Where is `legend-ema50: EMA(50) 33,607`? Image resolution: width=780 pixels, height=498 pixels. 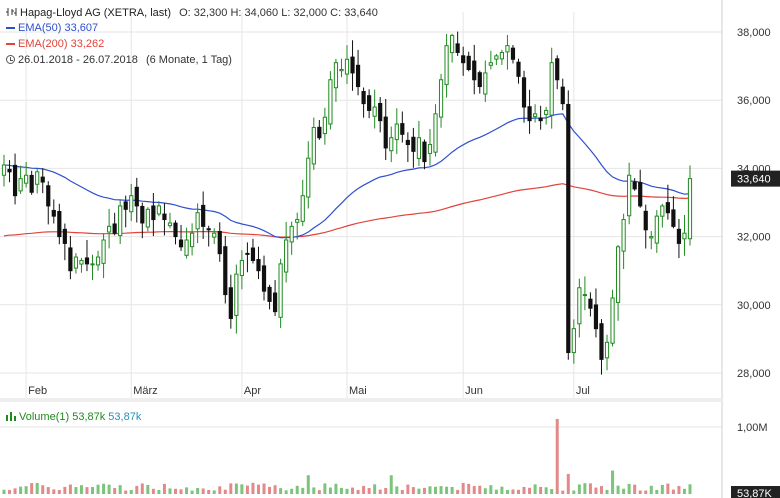 legend-ema50: EMA(50) 33,607 is located at coordinates (52, 28).